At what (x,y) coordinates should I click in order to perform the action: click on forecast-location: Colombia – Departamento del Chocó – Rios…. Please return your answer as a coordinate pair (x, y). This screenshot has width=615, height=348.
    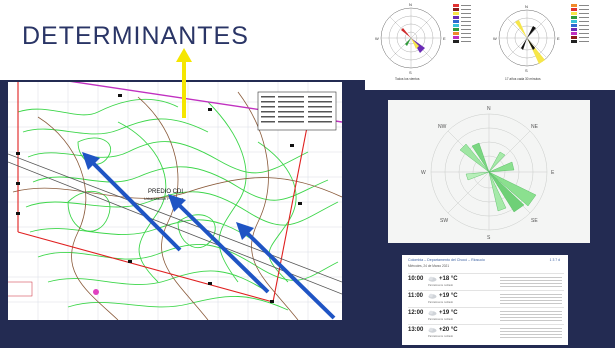
    Looking at the image, I should click on (446, 260).